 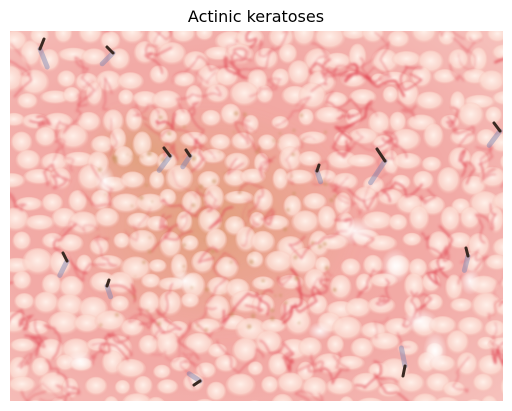 What do you see at coordinates (355, 231) in the screenshot?
I see `light-reflection` at bounding box center [355, 231].